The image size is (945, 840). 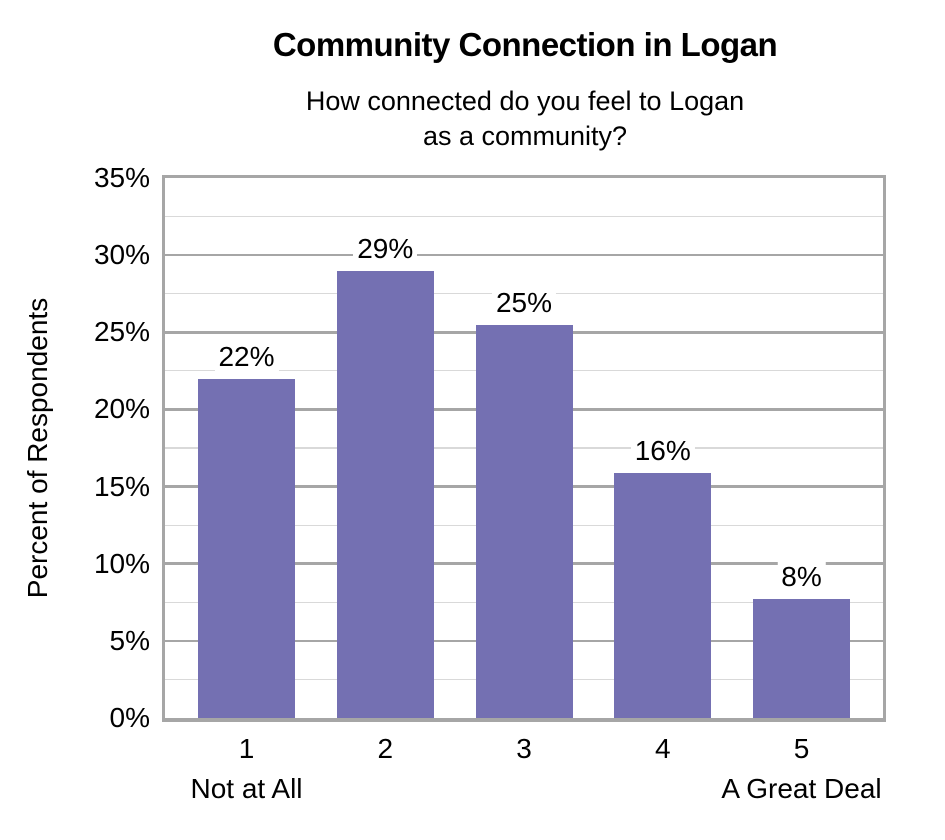 What do you see at coordinates (801, 577) in the screenshot?
I see `bar-value-label: 8%` at bounding box center [801, 577].